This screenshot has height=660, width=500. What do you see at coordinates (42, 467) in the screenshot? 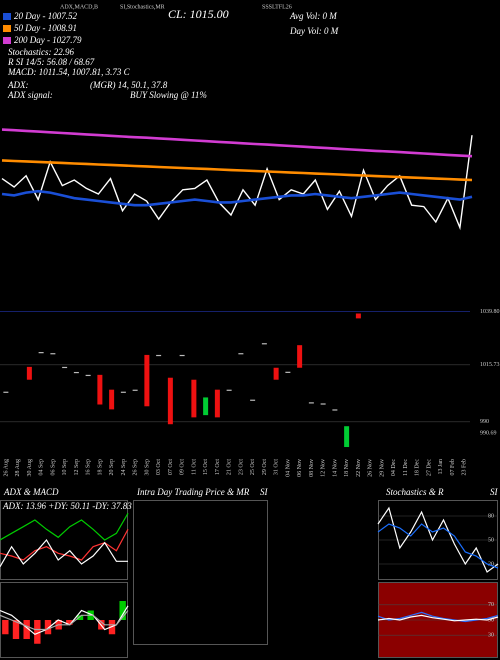
I see `x-tick-label: 04 Sep` at bounding box center [42, 467].